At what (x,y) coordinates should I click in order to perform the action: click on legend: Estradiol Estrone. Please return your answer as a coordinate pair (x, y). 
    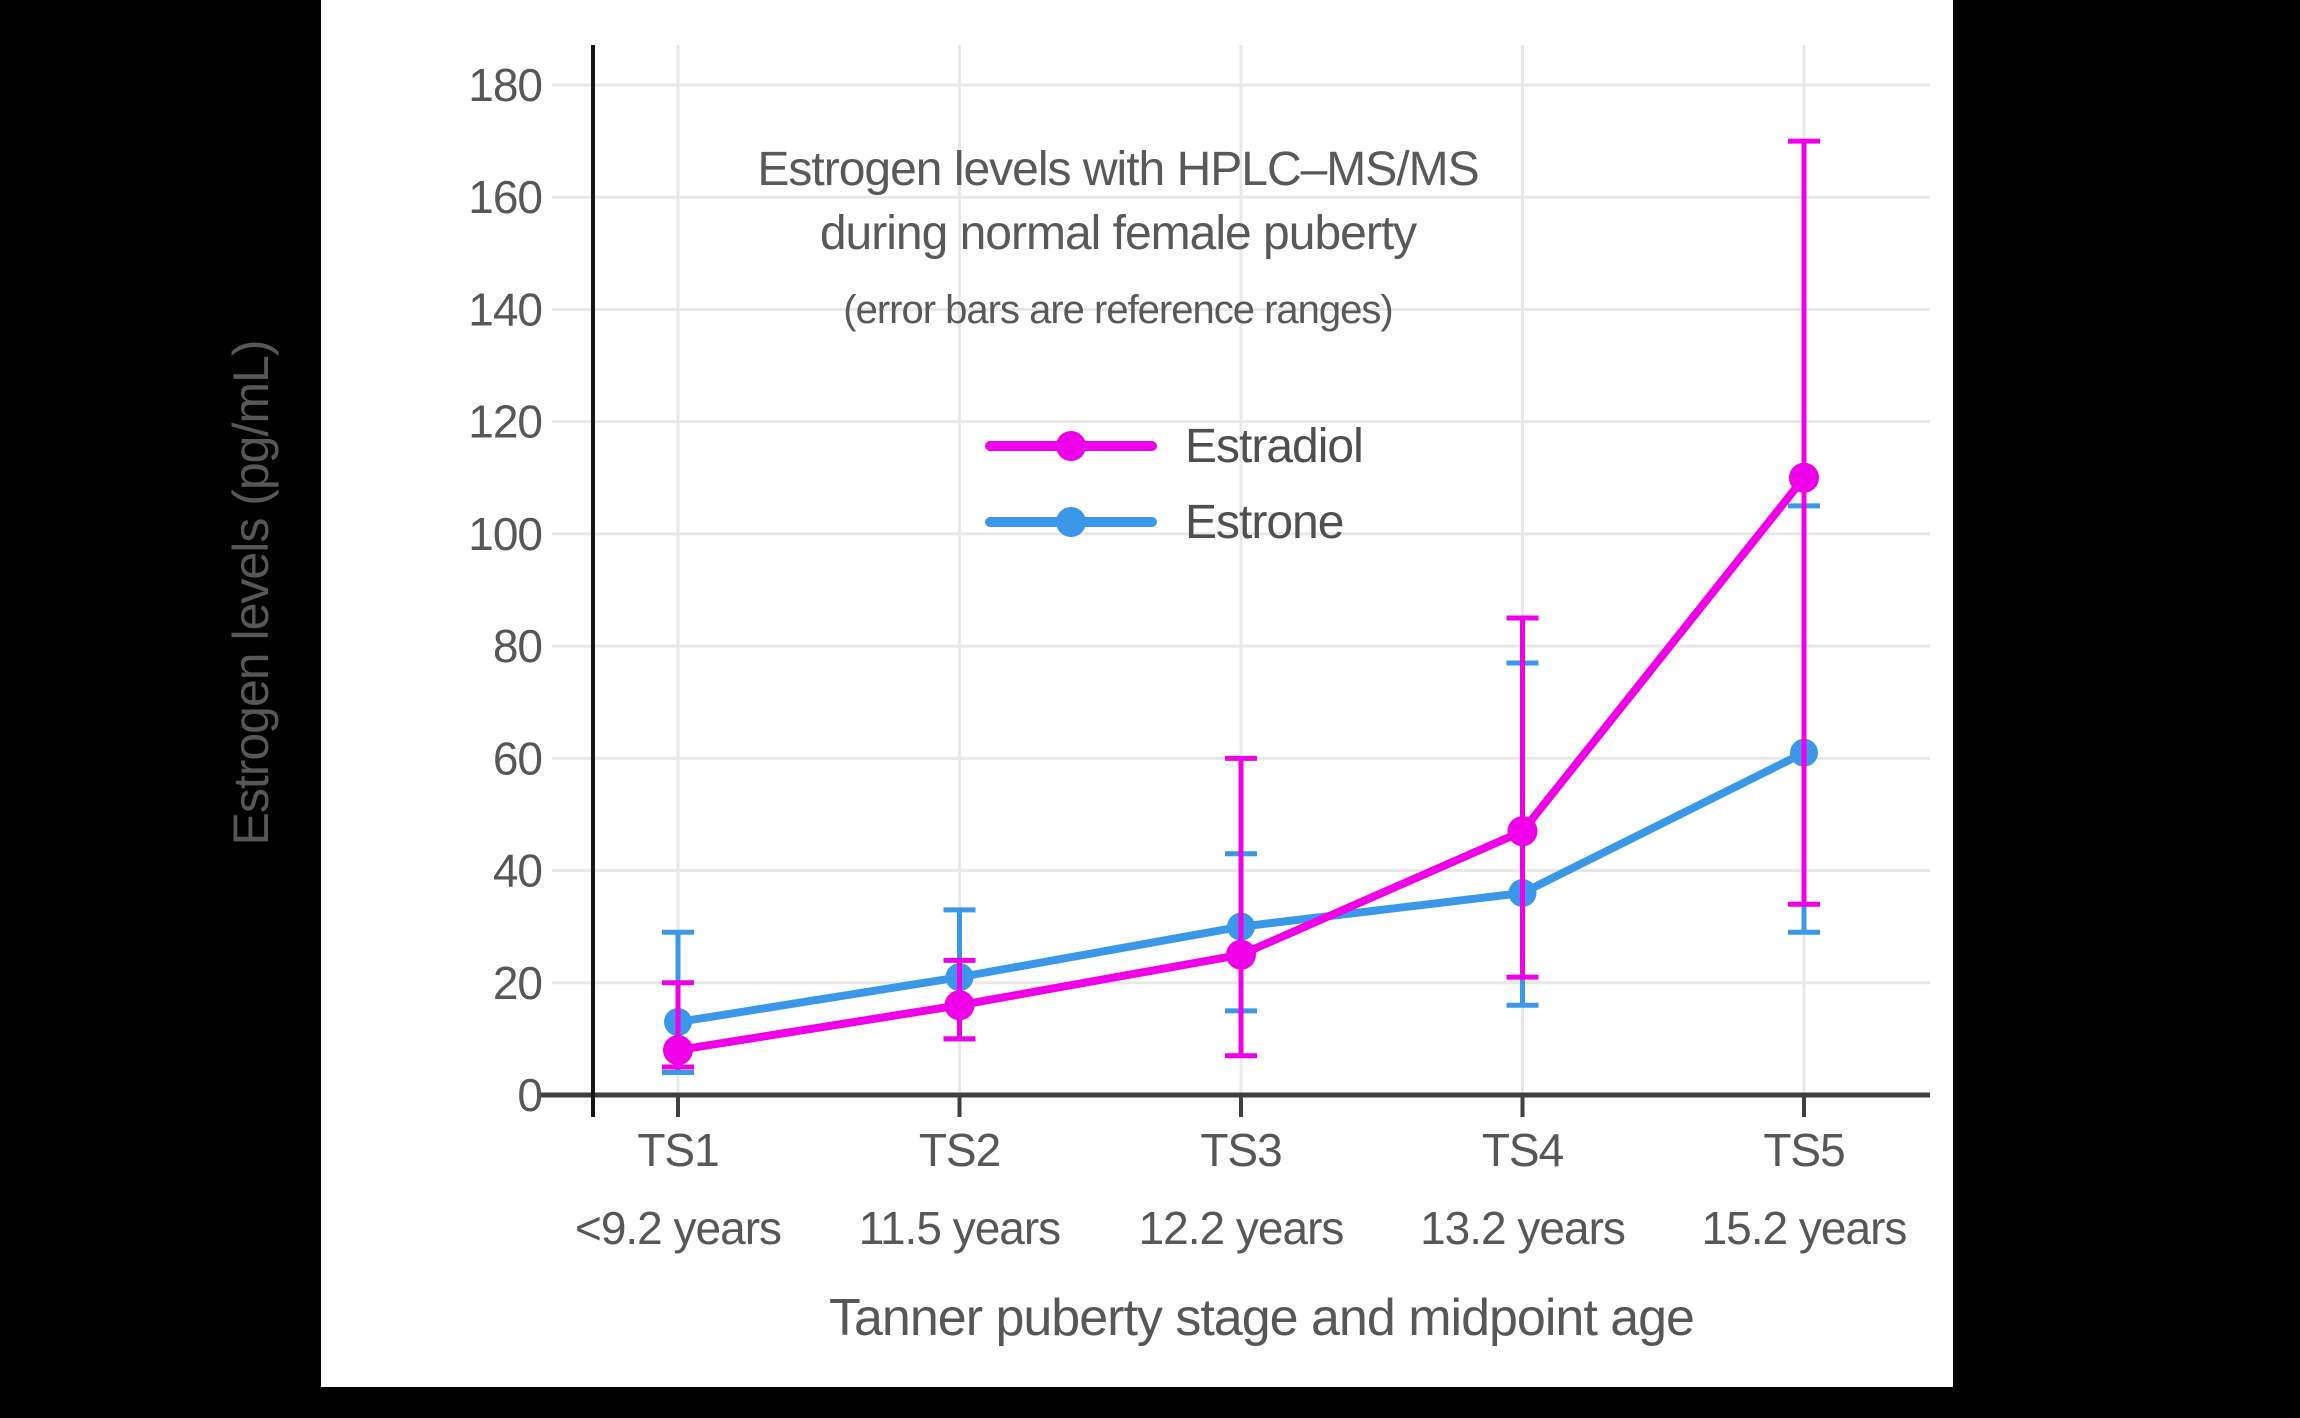
    Looking at the image, I should click on (1174, 484).